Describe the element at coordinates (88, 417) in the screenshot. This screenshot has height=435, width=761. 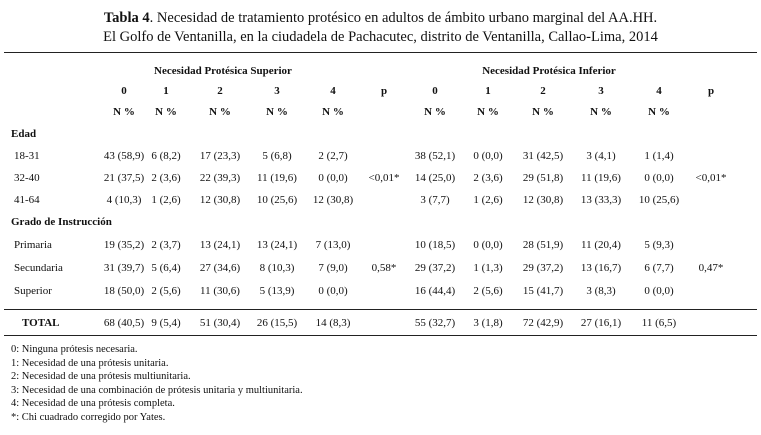
I see `note-5: *: Chi cuadrado corregido por Yates.` at that location.